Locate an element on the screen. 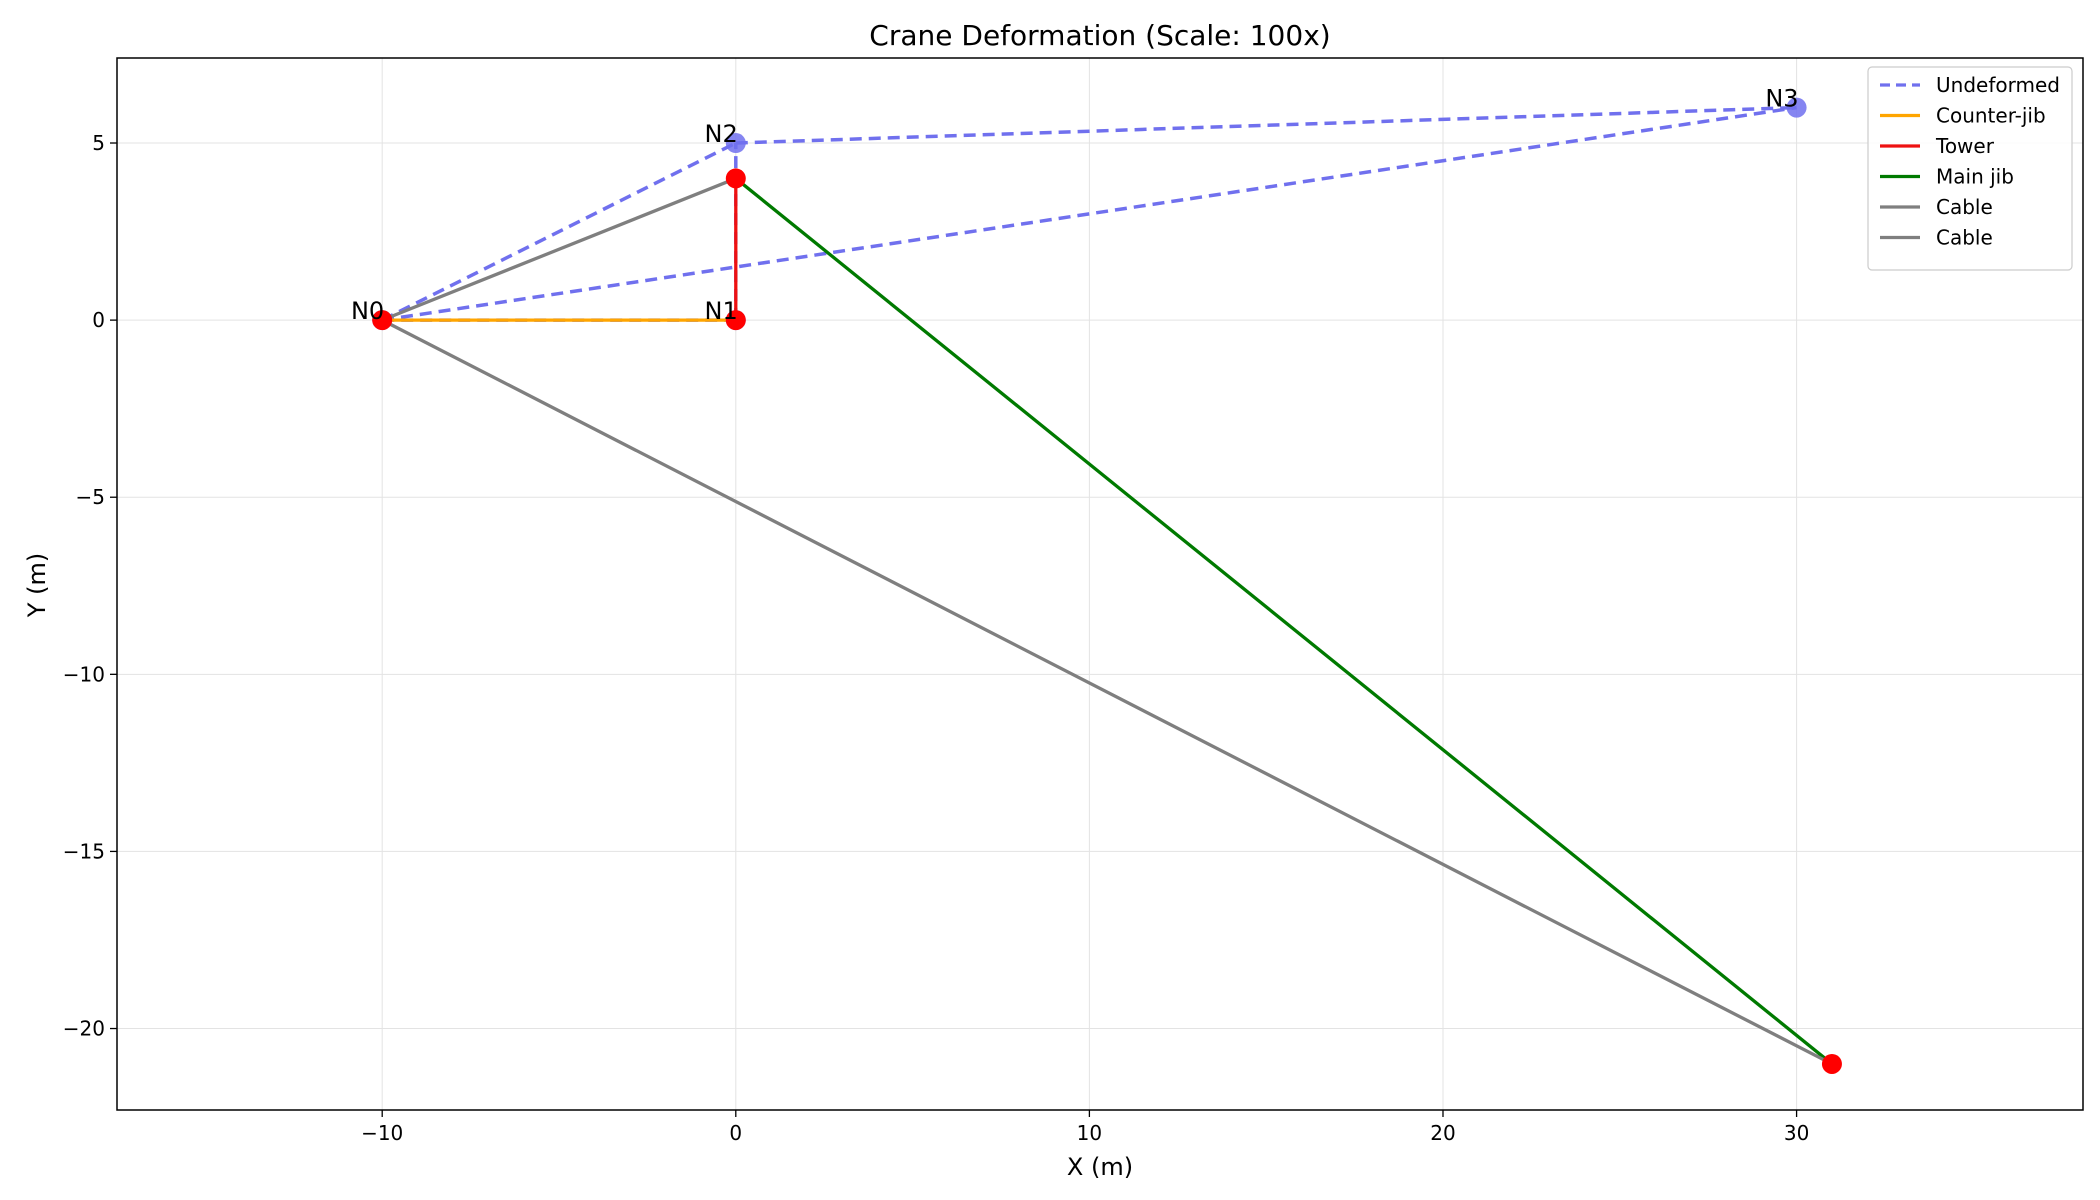 The image size is (2100, 1200). y-tick-label: 0 is located at coordinates (98, 320).